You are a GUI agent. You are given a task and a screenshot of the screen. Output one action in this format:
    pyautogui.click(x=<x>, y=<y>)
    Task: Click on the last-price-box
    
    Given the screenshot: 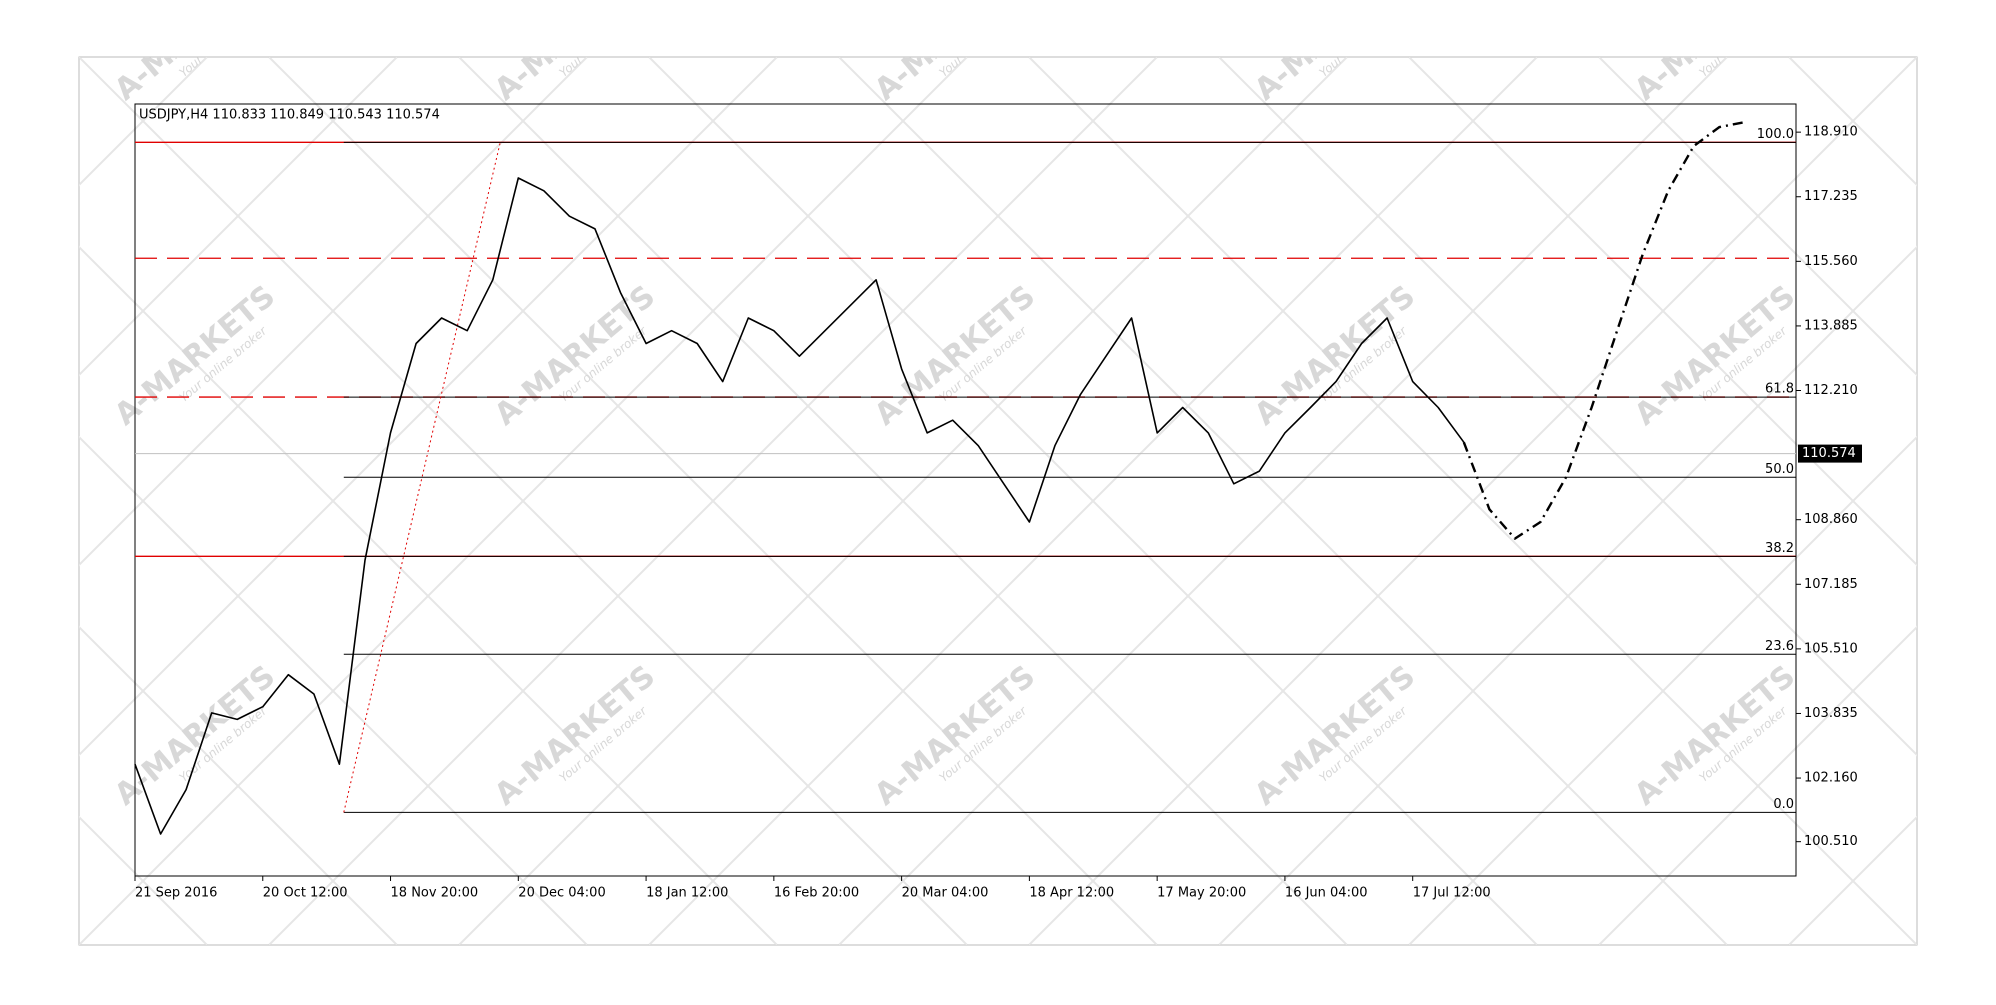 What is the action you would take?
    pyautogui.click(x=1830, y=453)
    